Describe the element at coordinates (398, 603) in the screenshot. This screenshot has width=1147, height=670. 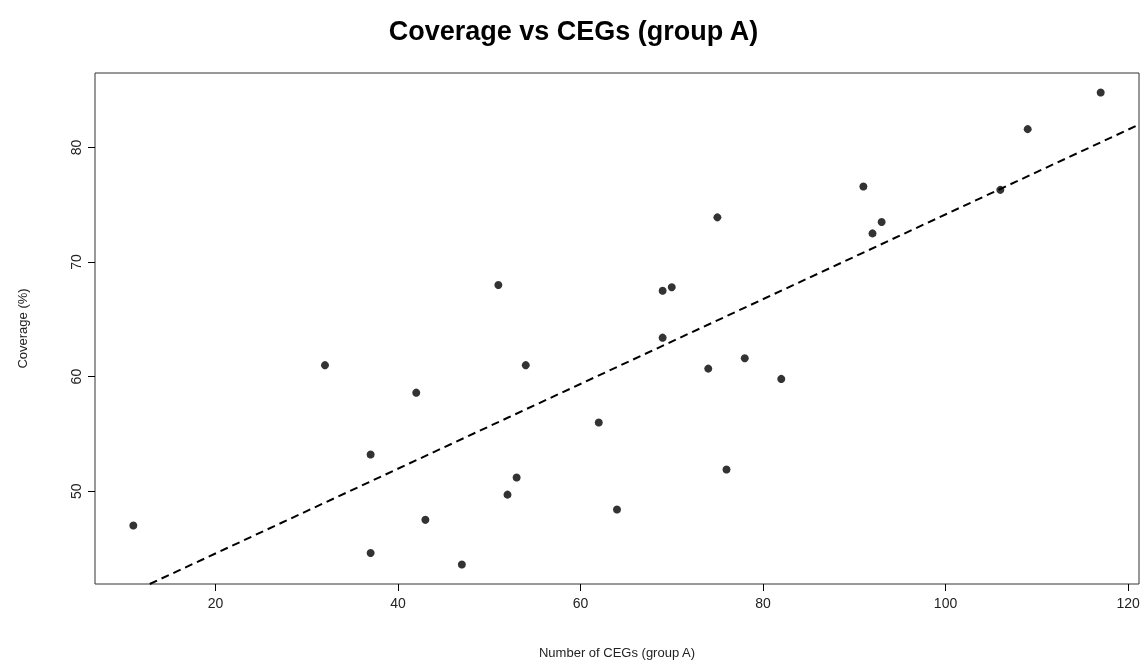
I see `x-tick-label: 40` at that location.